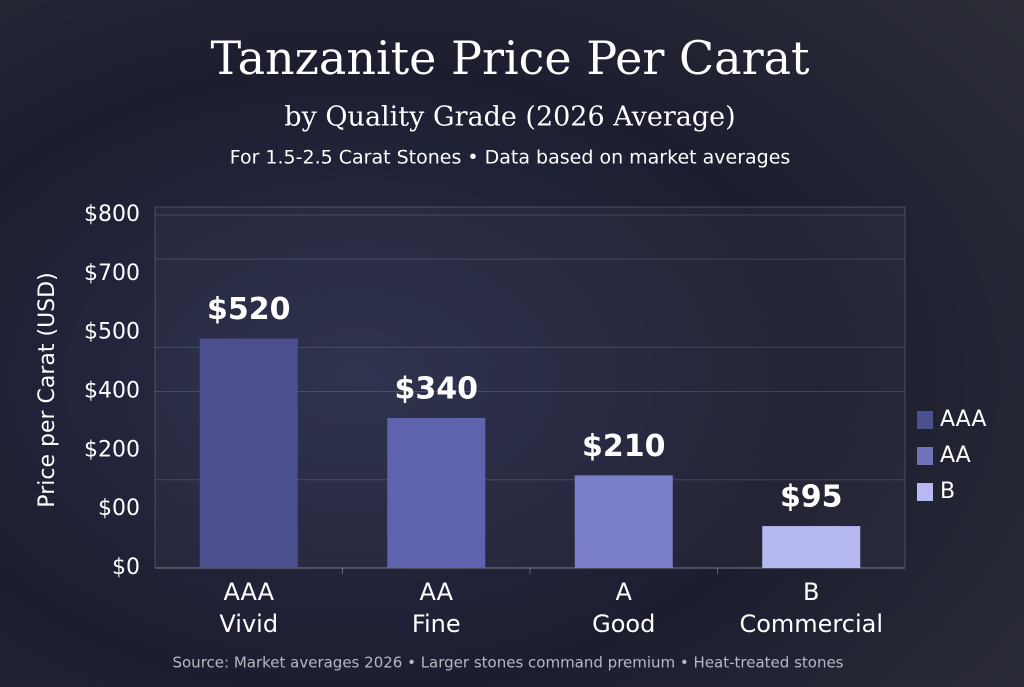 This screenshot has height=687, width=1024. What do you see at coordinates (511, 58) in the screenshot?
I see `chart-title: Tanzanite Price Per Carat` at bounding box center [511, 58].